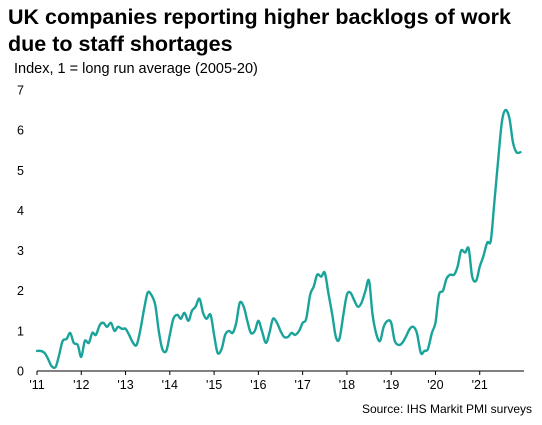 The height and width of the screenshot is (425, 542). Describe the element at coordinates (20, 372) in the screenshot. I see `y-tick-label: 0` at that location.